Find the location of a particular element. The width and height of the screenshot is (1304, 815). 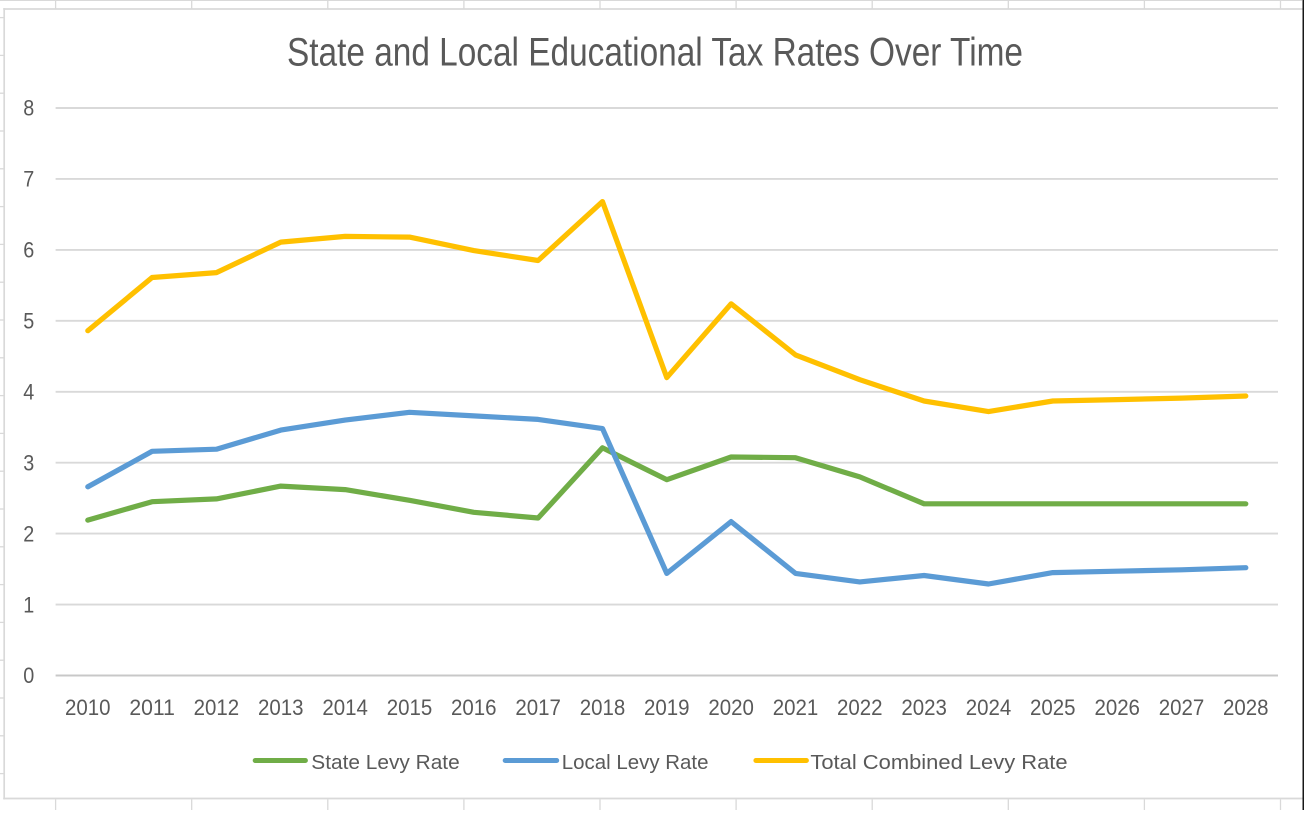

svg-text: 2022 is located at coordinates (860, 707).